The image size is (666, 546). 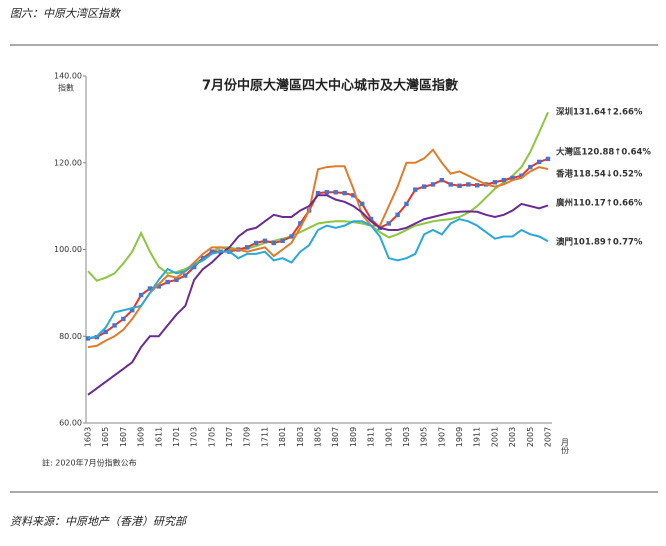 What do you see at coordinates (406, 437) in the screenshot?
I see `x-tick-label: 1903` at bounding box center [406, 437].